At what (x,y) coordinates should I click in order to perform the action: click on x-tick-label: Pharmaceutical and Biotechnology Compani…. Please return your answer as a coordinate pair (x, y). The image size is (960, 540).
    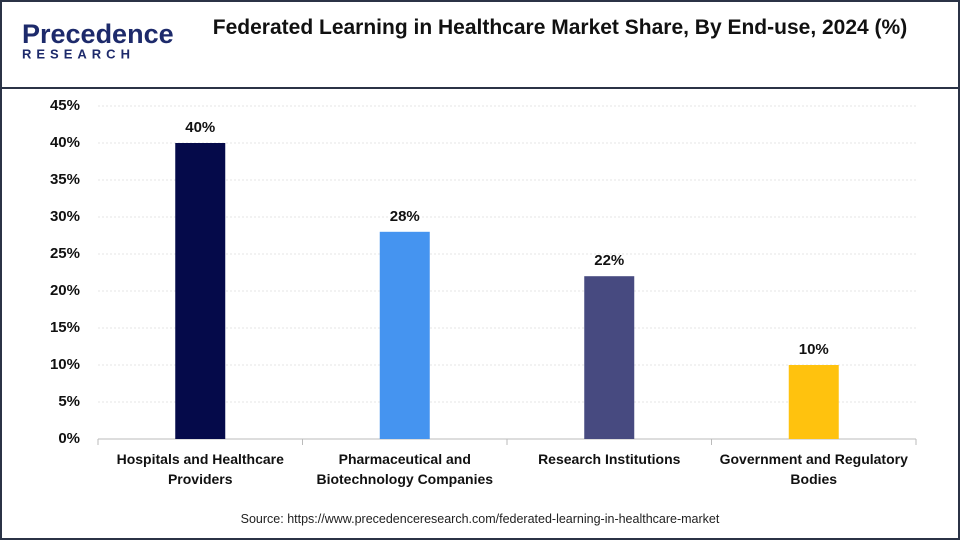
    Looking at the image, I should click on (405, 469).